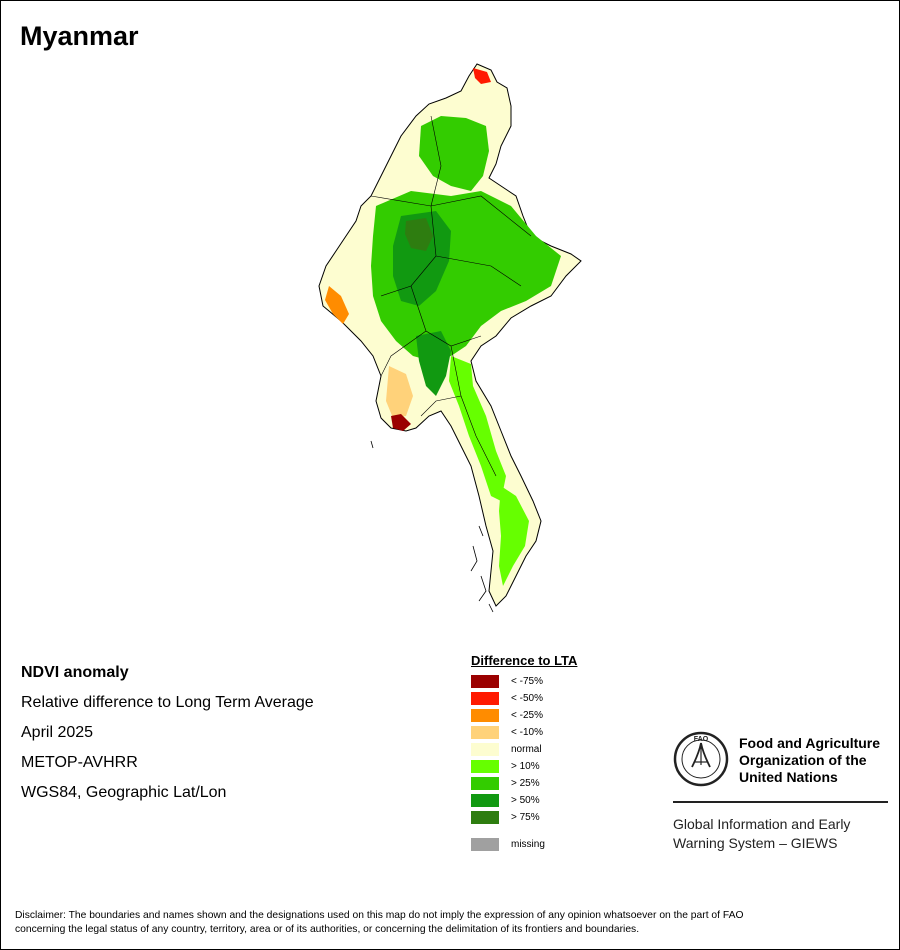  Describe the element at coordinates (780, 802) in the screenshot. I see `divider` at that location.